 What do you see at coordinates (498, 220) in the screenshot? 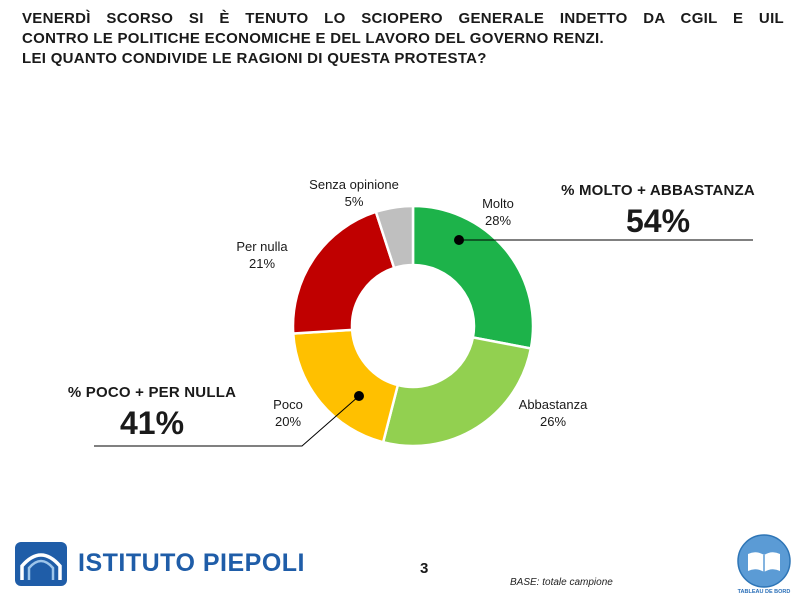
I see `slice-value-molto: 28%` at bounding box center [498, 220].